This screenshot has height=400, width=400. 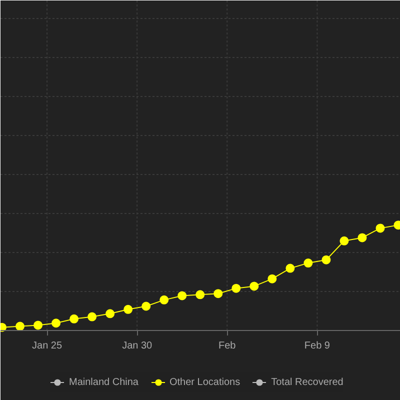 What do you see at coordinates (103, 382) in the screenshot?
I see `legend-label: Mainland China` at bounding box center [103, 382].